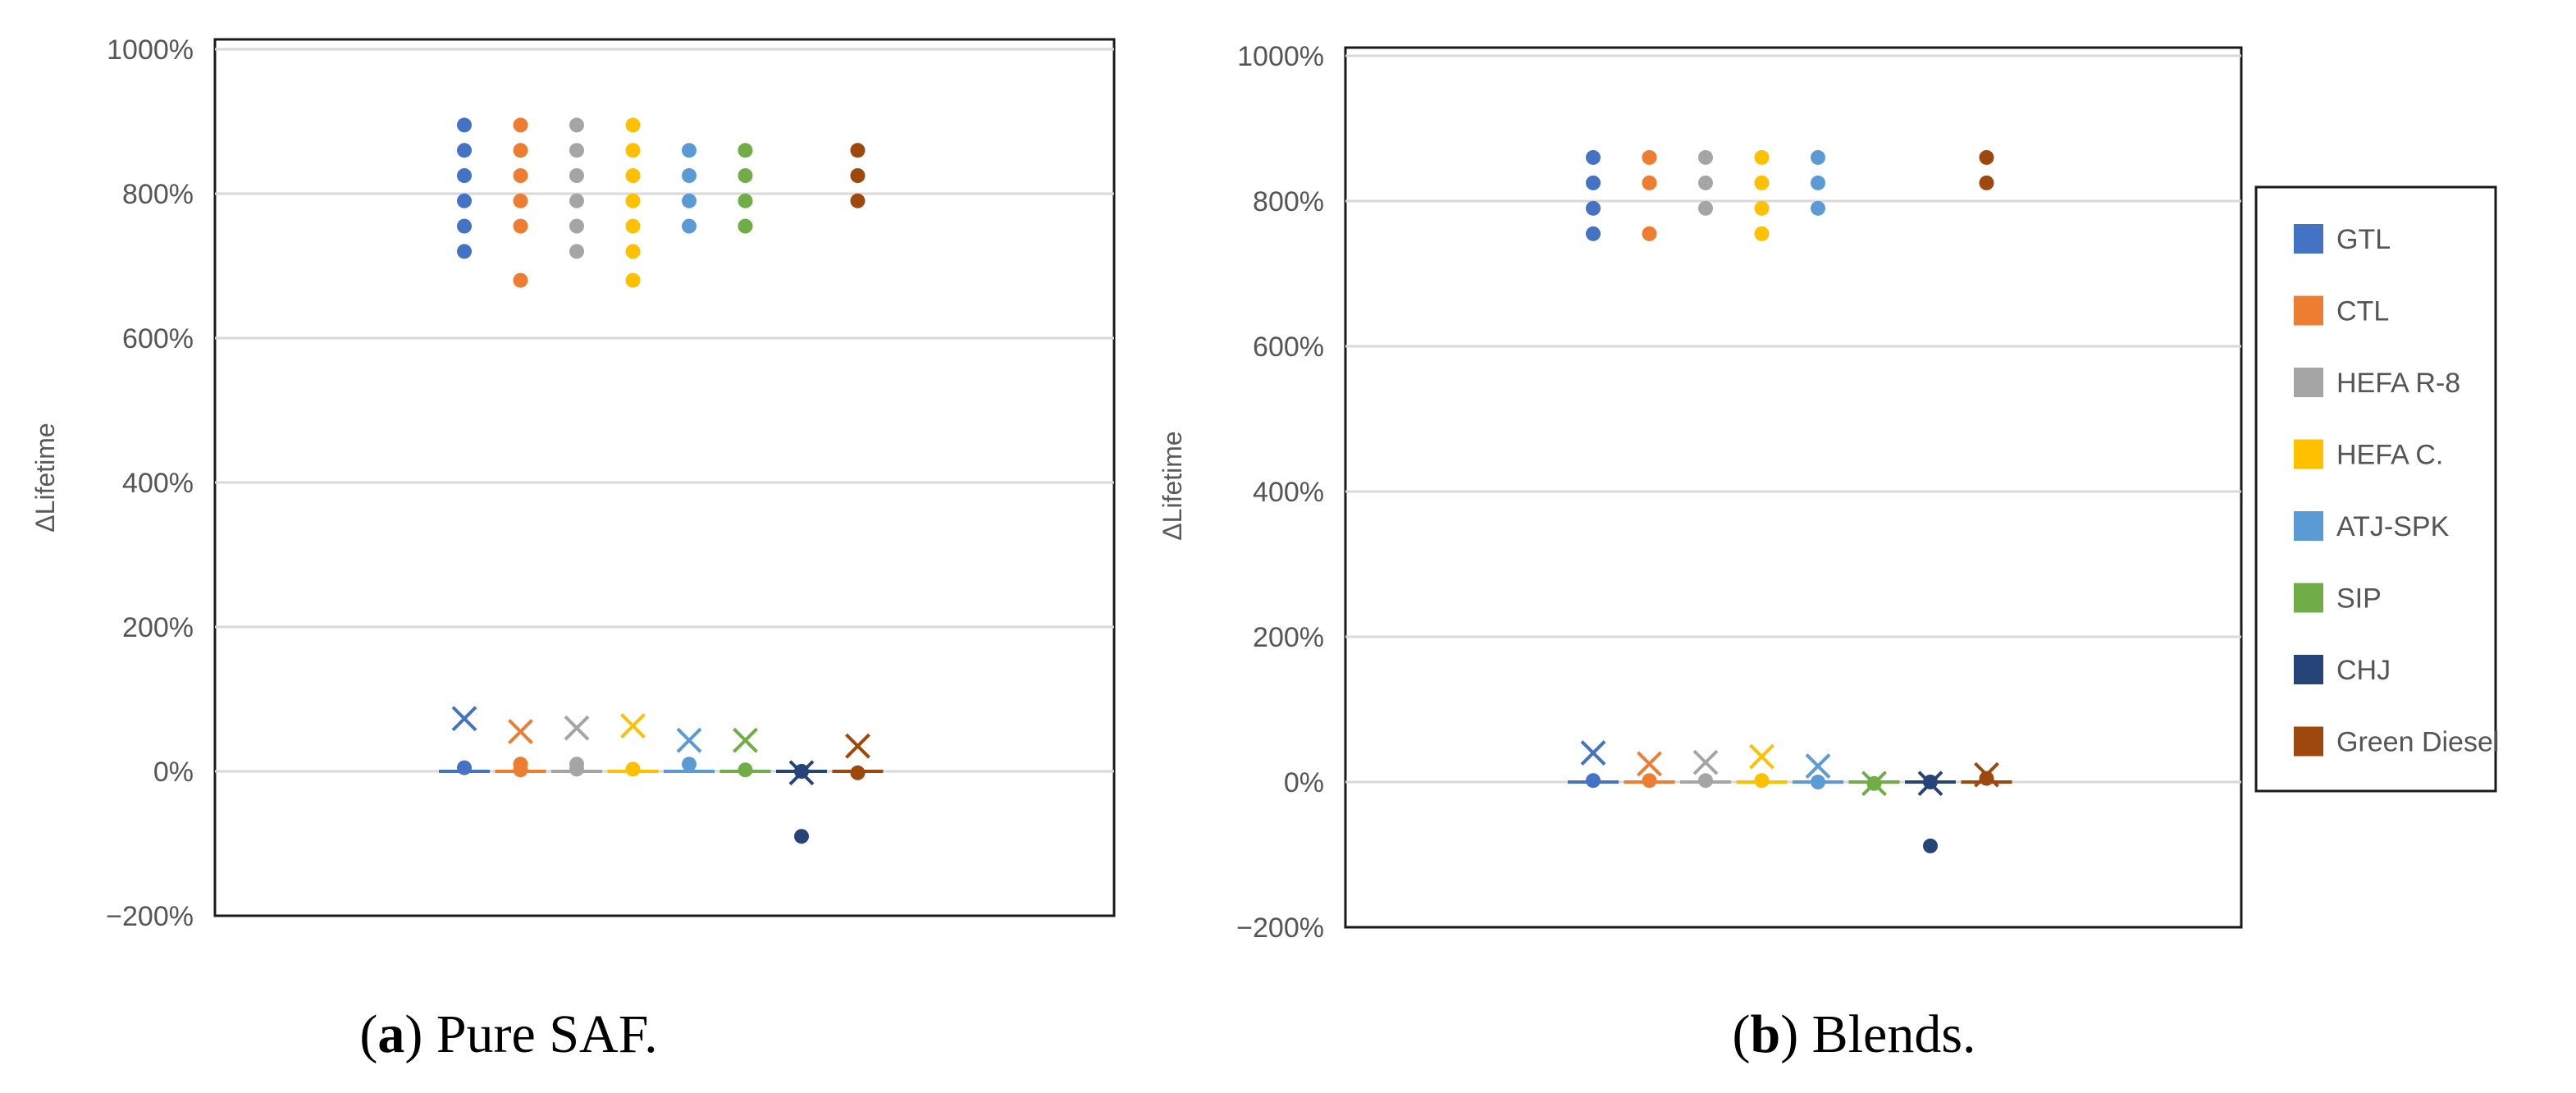 This screenshot has height=1093, width=2576. I want to click on panel-b-y-tick-label: −200%, so click(1280, 928).